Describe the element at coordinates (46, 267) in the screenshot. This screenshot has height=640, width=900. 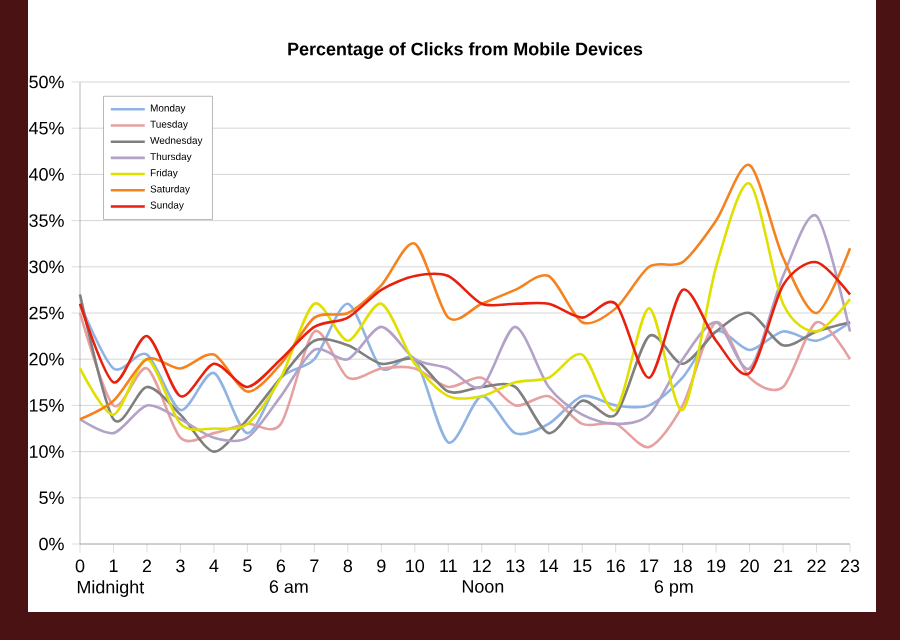
I see `y-tick-label: 30%` at that location.